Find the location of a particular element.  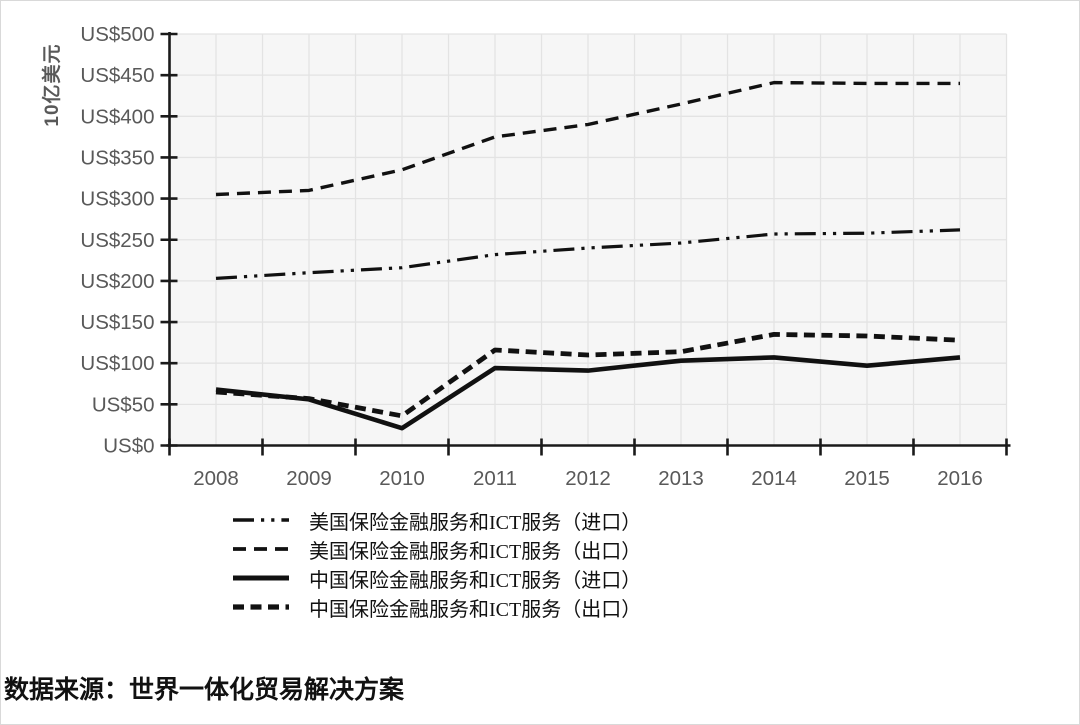

y-tick-label: US$200 is located at coordinates (117, 281).